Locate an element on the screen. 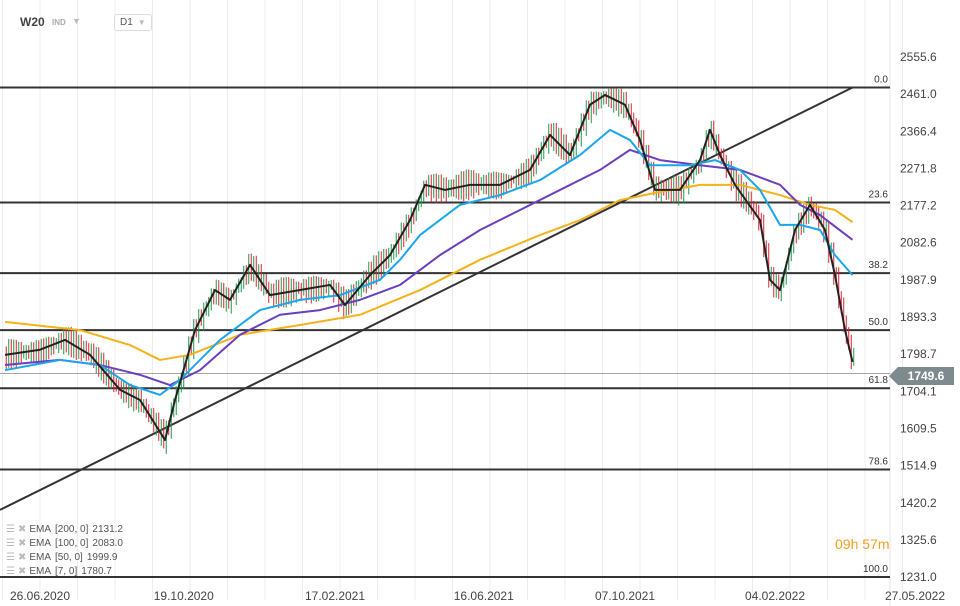  legend-item: ☰ ✖ EMA [50, 0] 1999.9 is located at coordinates (66, 558).